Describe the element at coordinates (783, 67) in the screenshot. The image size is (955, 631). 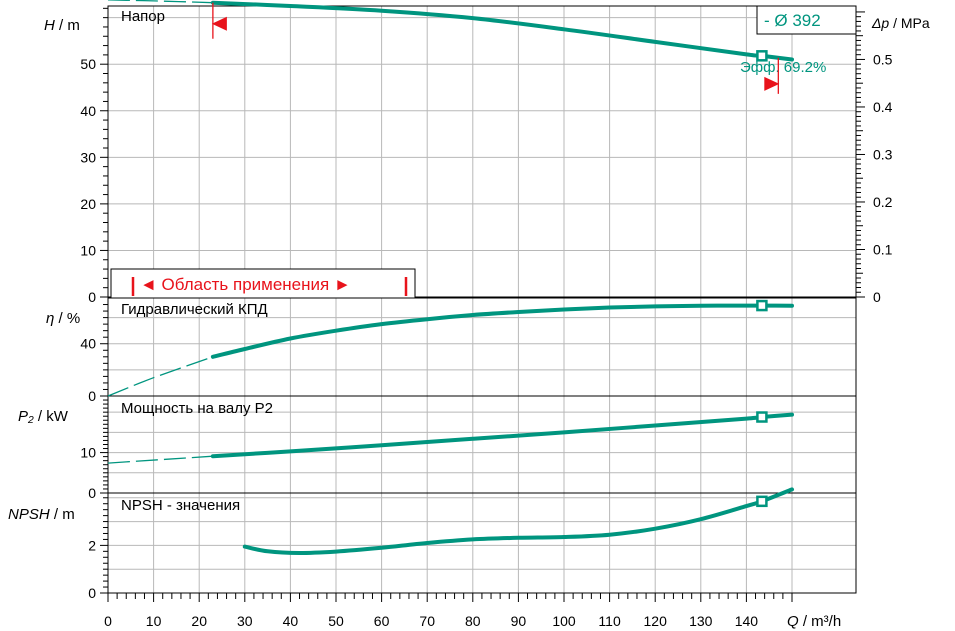
I see `efficiency-annotation: Эфф. 69.2%` at that location.